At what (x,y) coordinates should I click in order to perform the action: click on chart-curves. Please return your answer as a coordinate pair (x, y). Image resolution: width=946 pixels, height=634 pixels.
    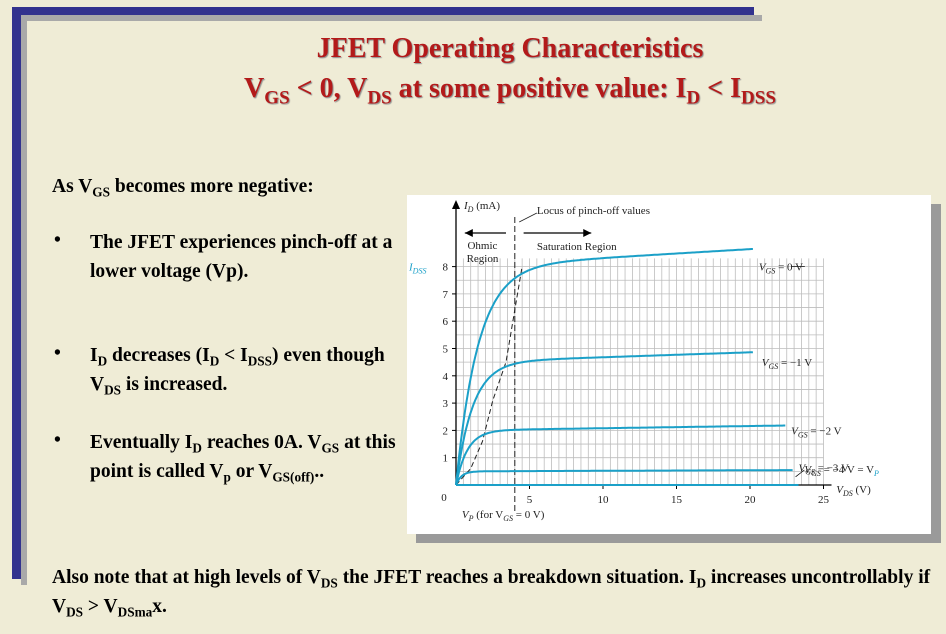
    Looking at the image, I should click on (627, 367).